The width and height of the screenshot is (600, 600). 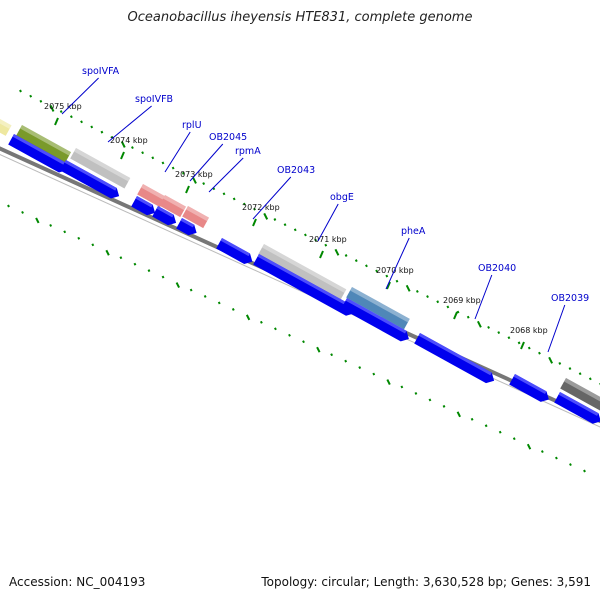 I want to click on gene-name-label: spoIVFA, so click(x=101, y=71).